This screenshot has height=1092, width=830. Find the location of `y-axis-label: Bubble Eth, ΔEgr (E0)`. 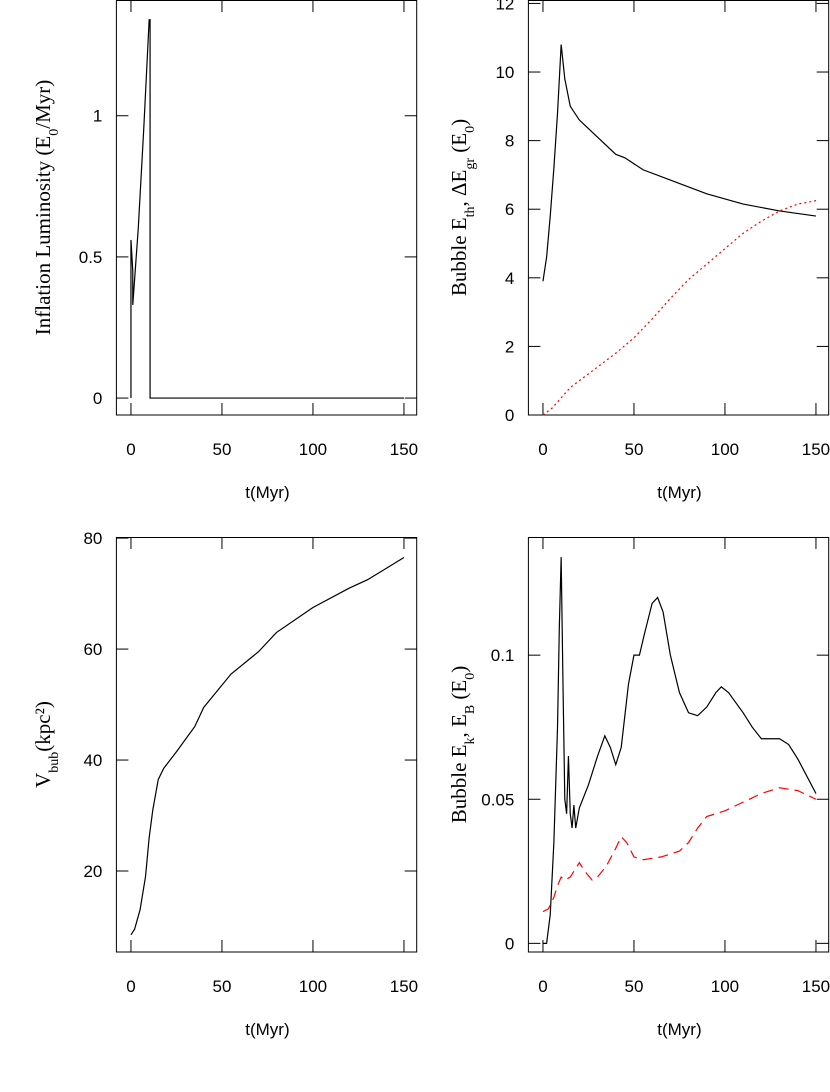

y-axis-label: Bubble Eth, ΔEgr (E0) is located at coordinates (462, 207).